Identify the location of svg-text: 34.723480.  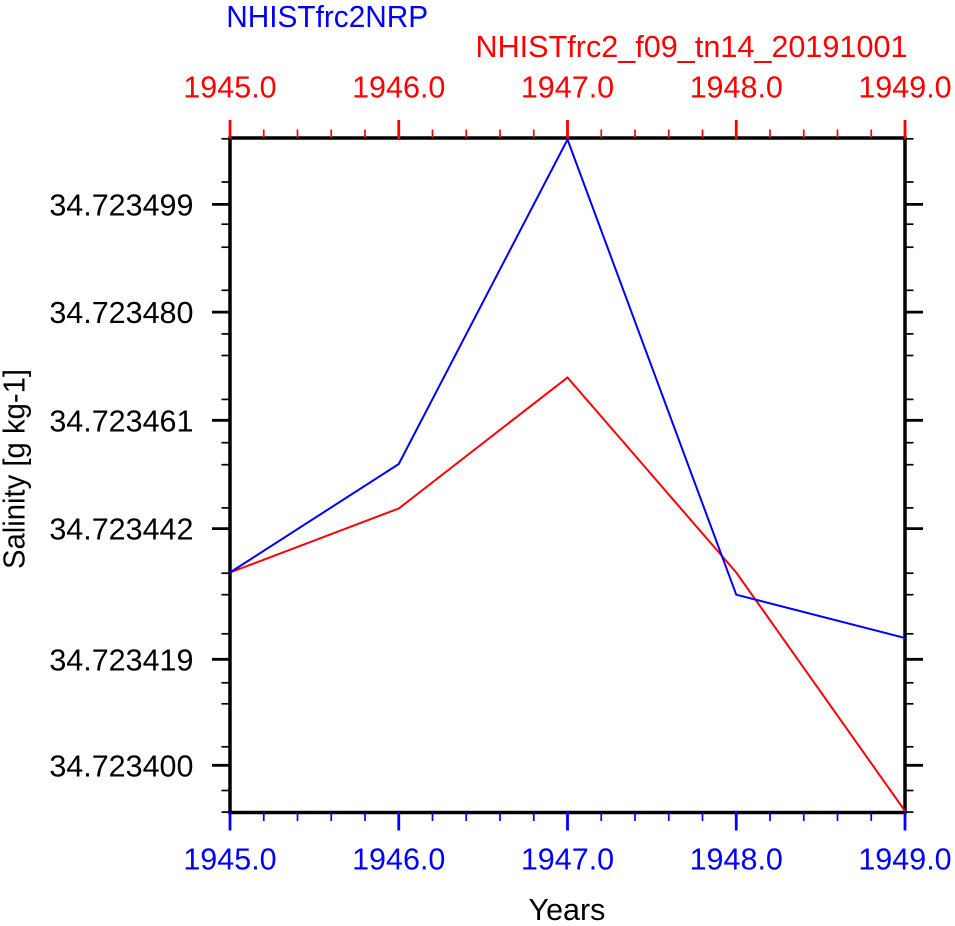
(121, 313).